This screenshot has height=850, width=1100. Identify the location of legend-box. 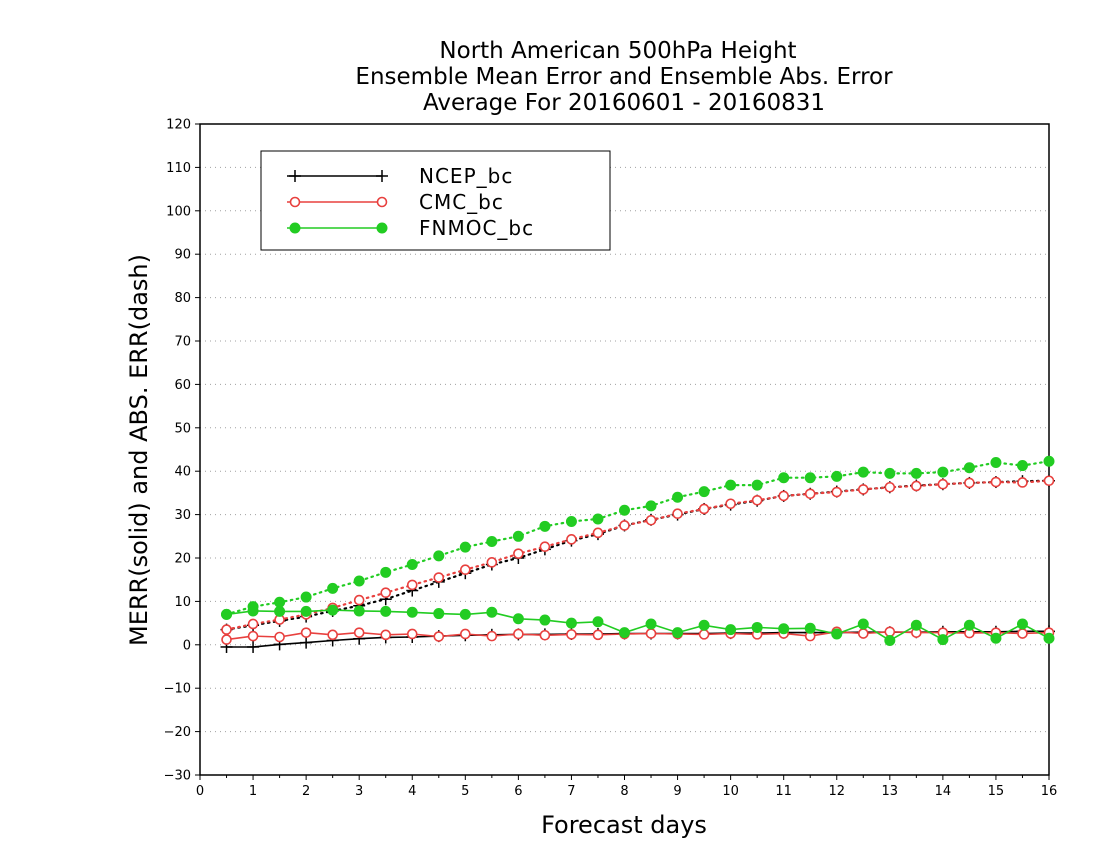
(435, 200).